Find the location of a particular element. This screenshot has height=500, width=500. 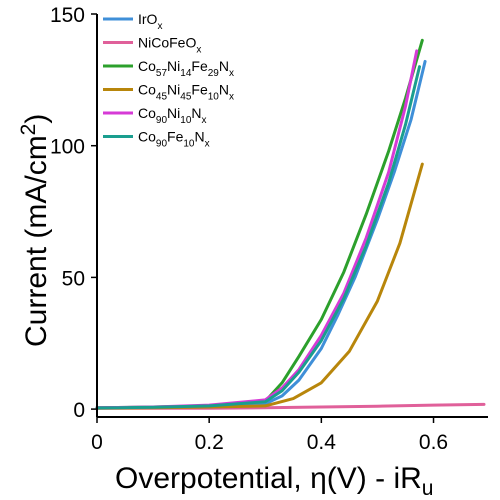

legend-label: Co45Ni45Fe10Nx is located at coordinates (186, 92).